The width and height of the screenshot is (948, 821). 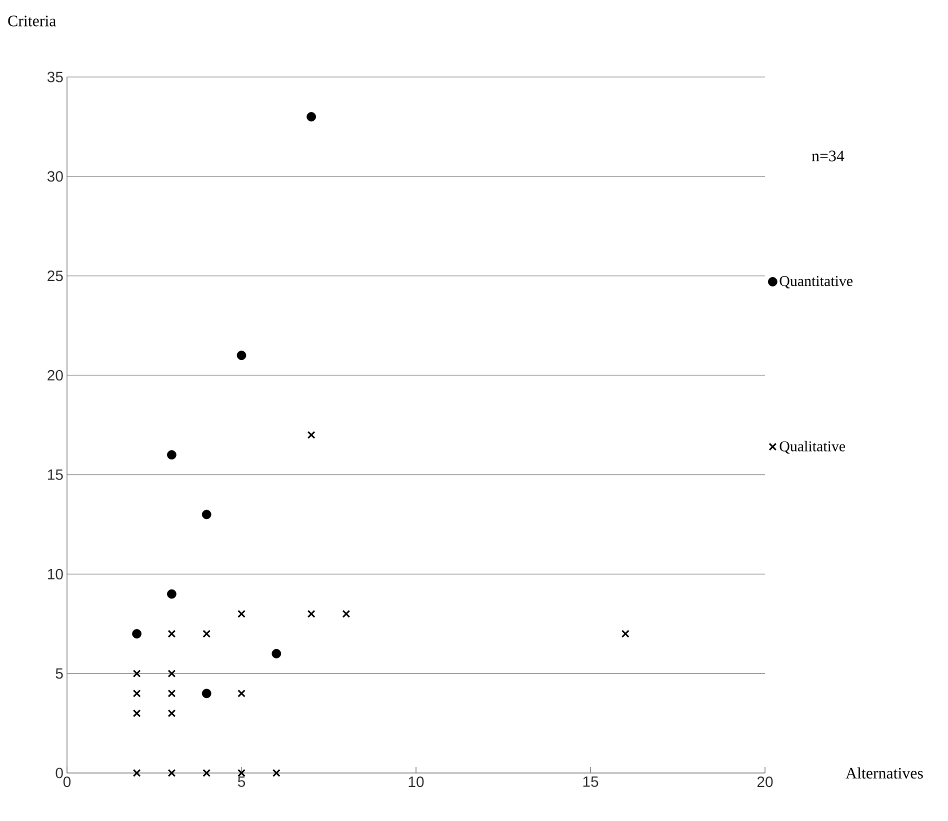 I want to click on y-tick-label: 35, so click(x=55, y=77).